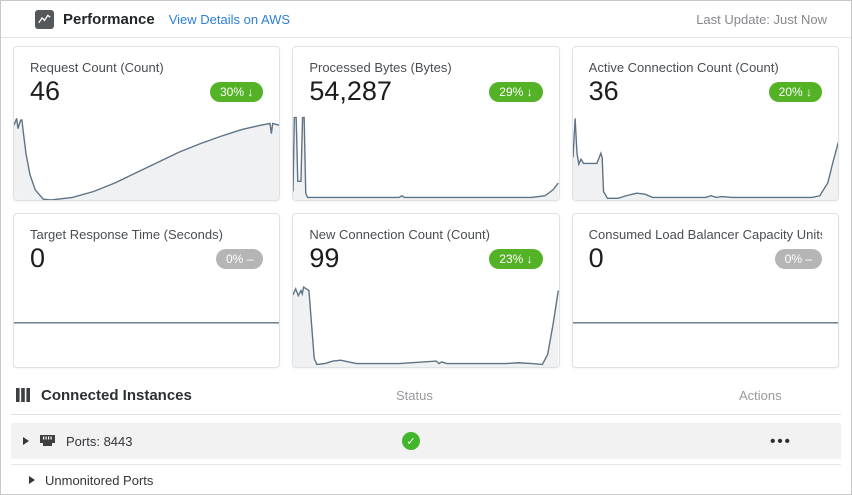 This screenshot has width=852, height=495. What do you see at coordinates (350, 91) in the screenshot?
I see `metric-value: 54,287` at bounding box center [350, 91].